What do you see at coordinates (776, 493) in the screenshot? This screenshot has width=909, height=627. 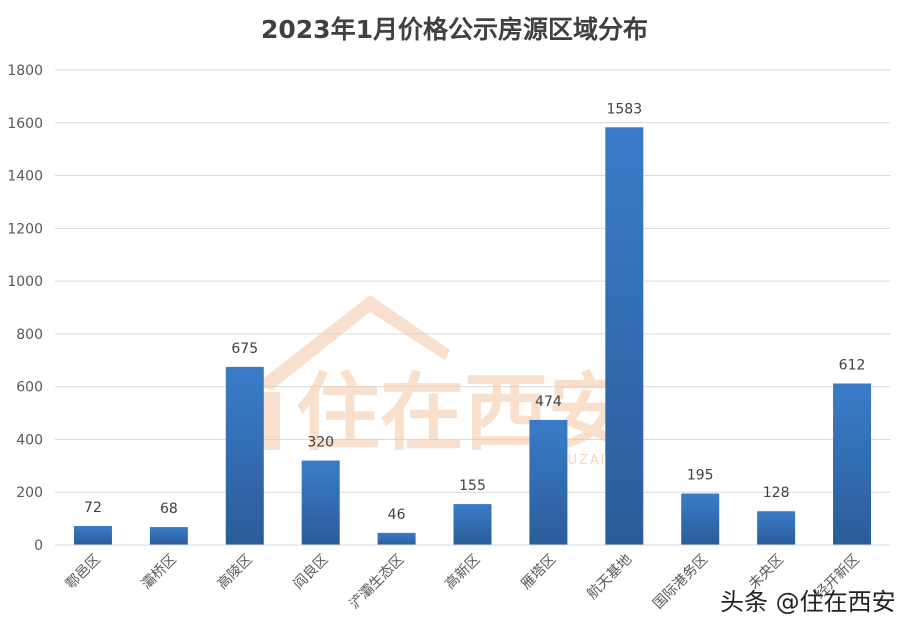 I see `data-label: 128` at bounding box center [776, 493].